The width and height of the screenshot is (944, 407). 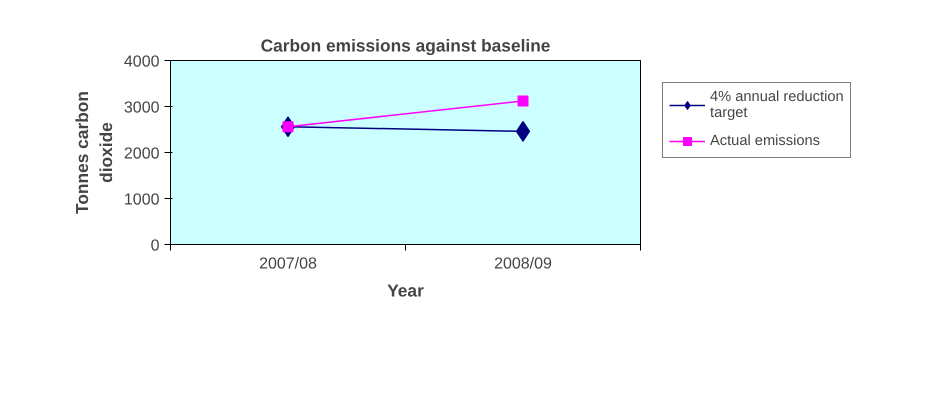 I want to click on y-tick-label: 4000, so click(x=142, y=62).